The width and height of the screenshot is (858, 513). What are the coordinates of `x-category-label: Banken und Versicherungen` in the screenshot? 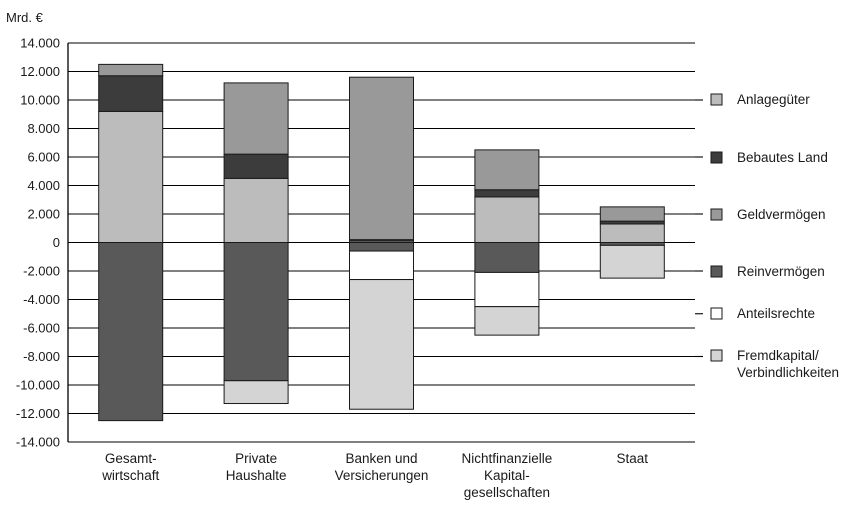 It's located at (382, 467).